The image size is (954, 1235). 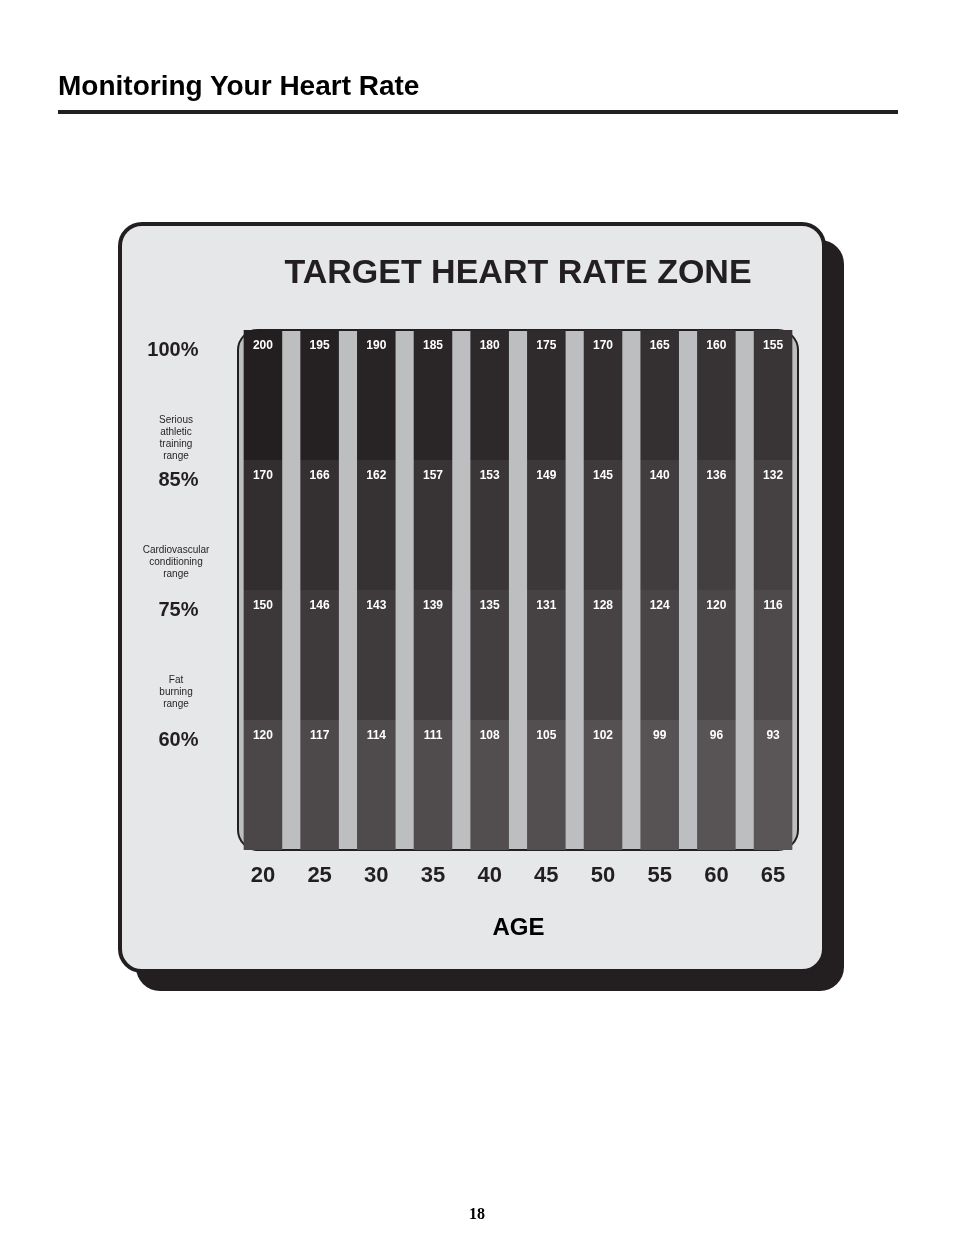 I want to click on x-tick-label: 30, so click(x=376, y=874).